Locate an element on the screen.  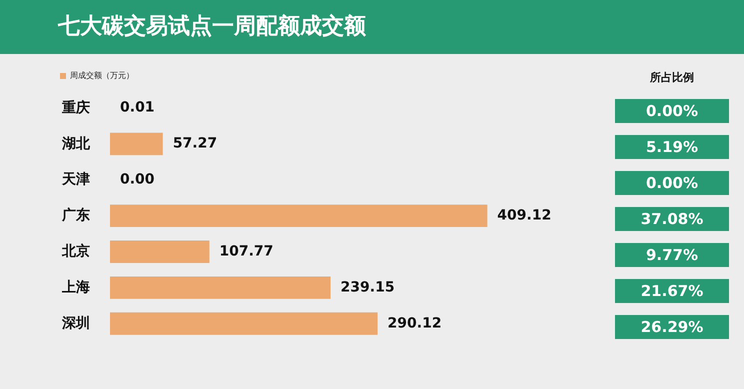
y-tick-label: 湖北 is located at coordinates (76, 142).